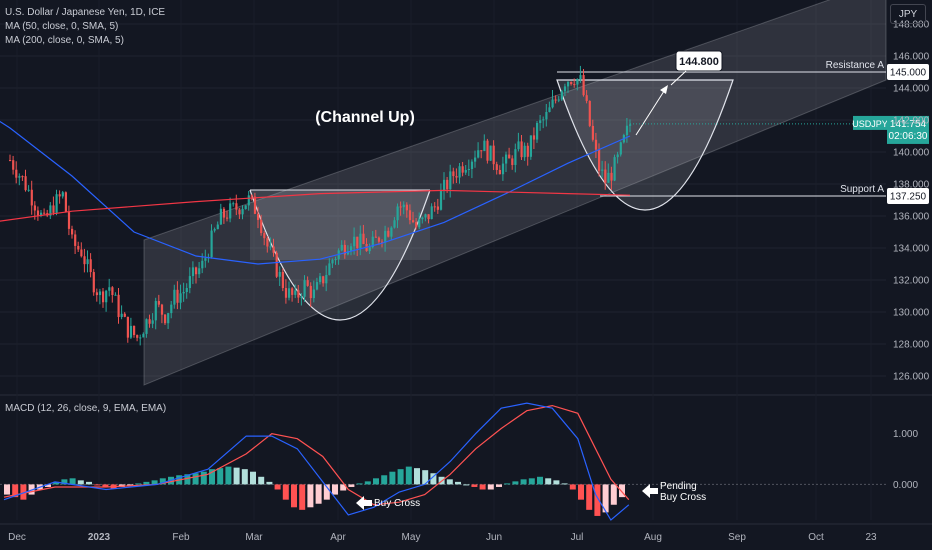 The image size is (932, 550). What do you see at coordinates (737, 537) in the screenshot?
I see `time-tick-label: Sep` at bounding box center [737, 537].